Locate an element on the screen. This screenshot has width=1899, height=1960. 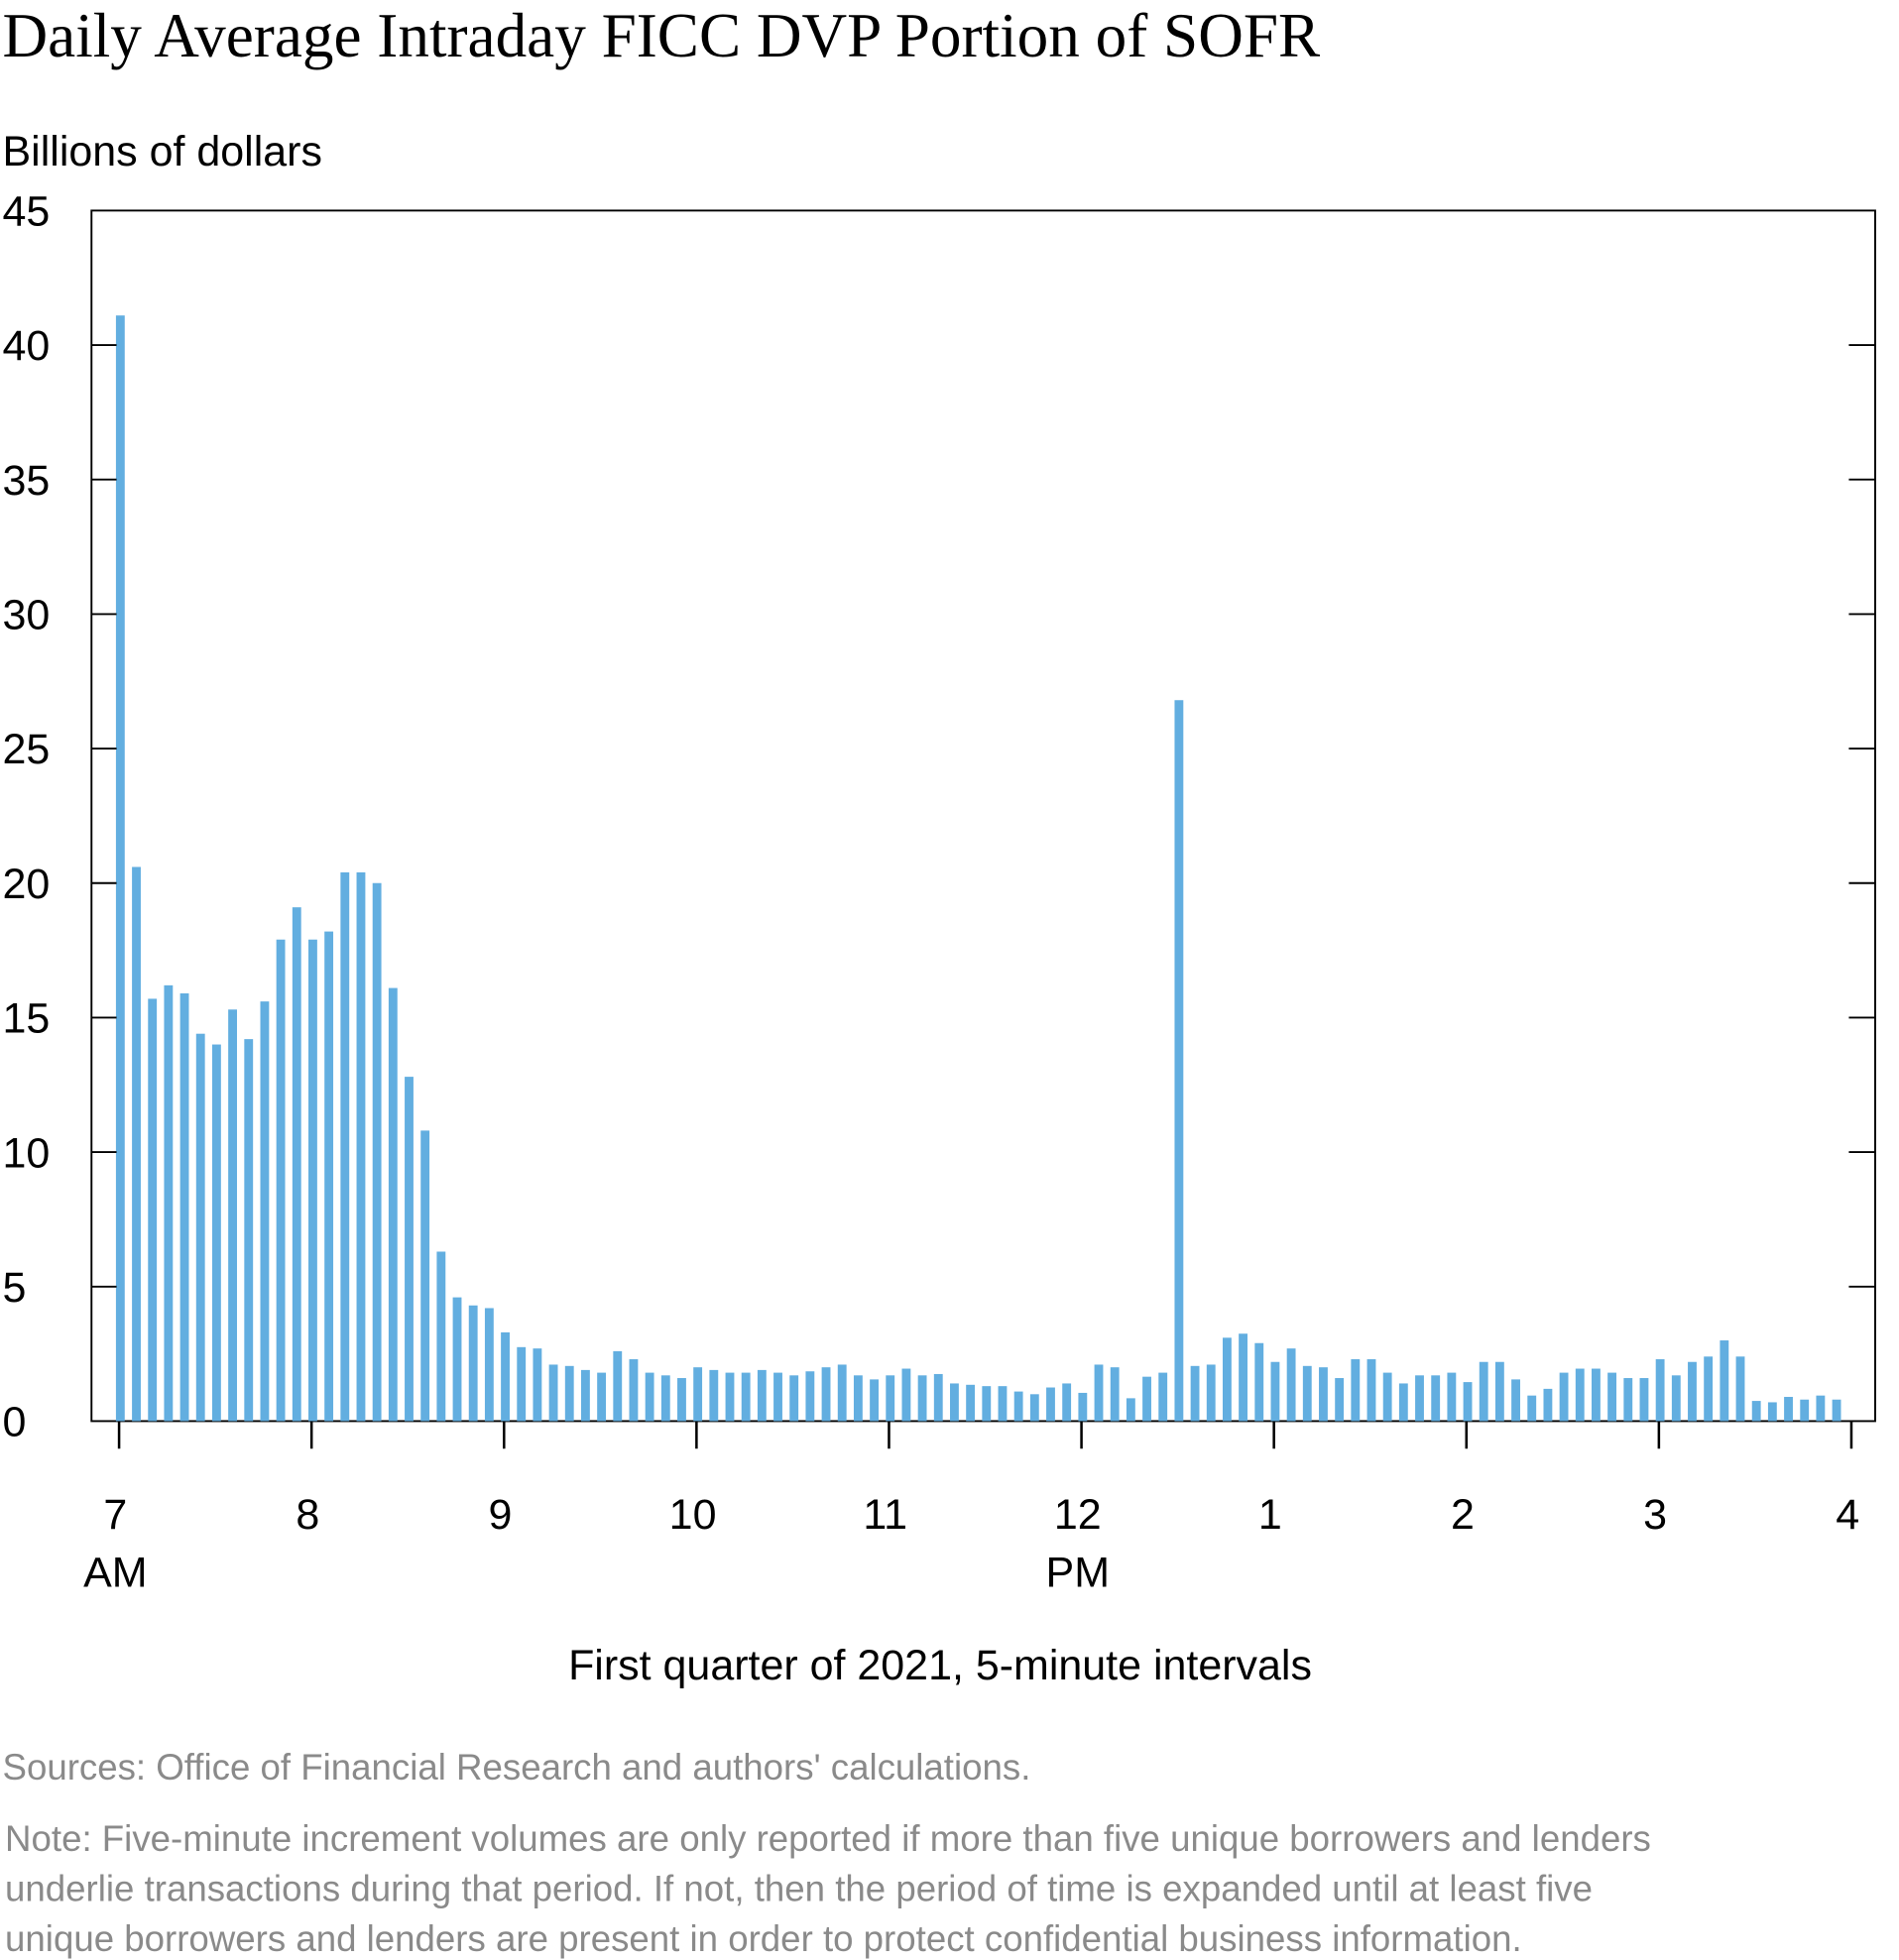
y-tick-label: 20 is located at coordinates (27, 884).